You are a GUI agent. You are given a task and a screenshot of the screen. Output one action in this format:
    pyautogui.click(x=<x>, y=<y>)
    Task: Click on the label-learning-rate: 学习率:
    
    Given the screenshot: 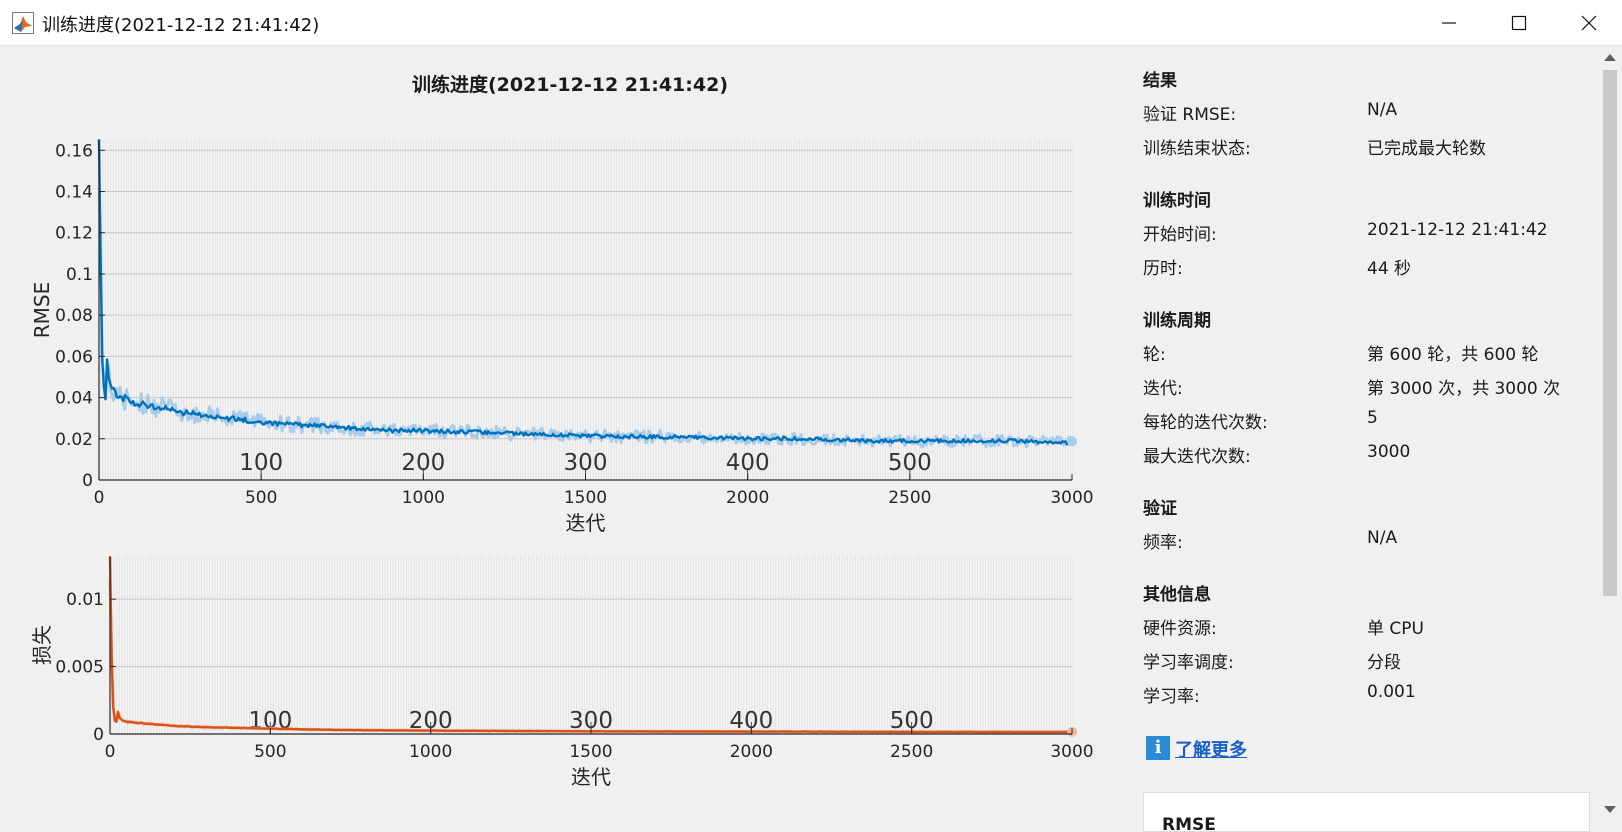 What is the action you would take?
    pyautogui.click(x=1171, y=697)
    